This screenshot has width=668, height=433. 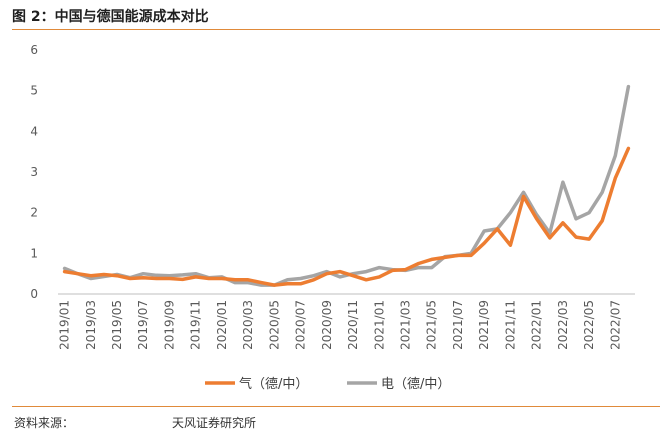 What do you see at coordinates (34, 131) in the screenshot?
I see `y-tick-label: 4` at bounding box center [34, 131].